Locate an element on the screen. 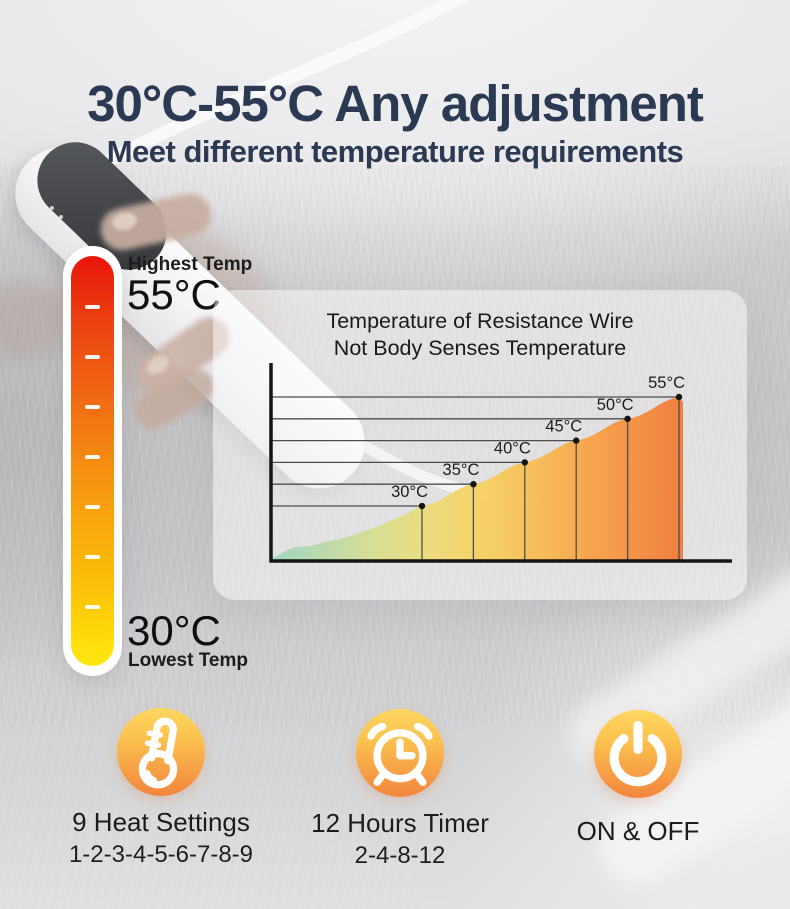 The image size is (790, 909). feature-title: ON & OFF is located at coordinates (638, 831).